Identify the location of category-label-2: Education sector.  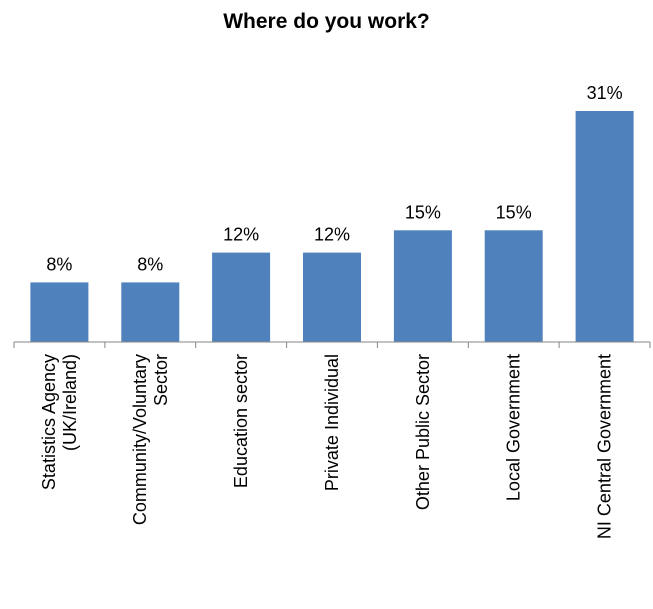
(241, 421).